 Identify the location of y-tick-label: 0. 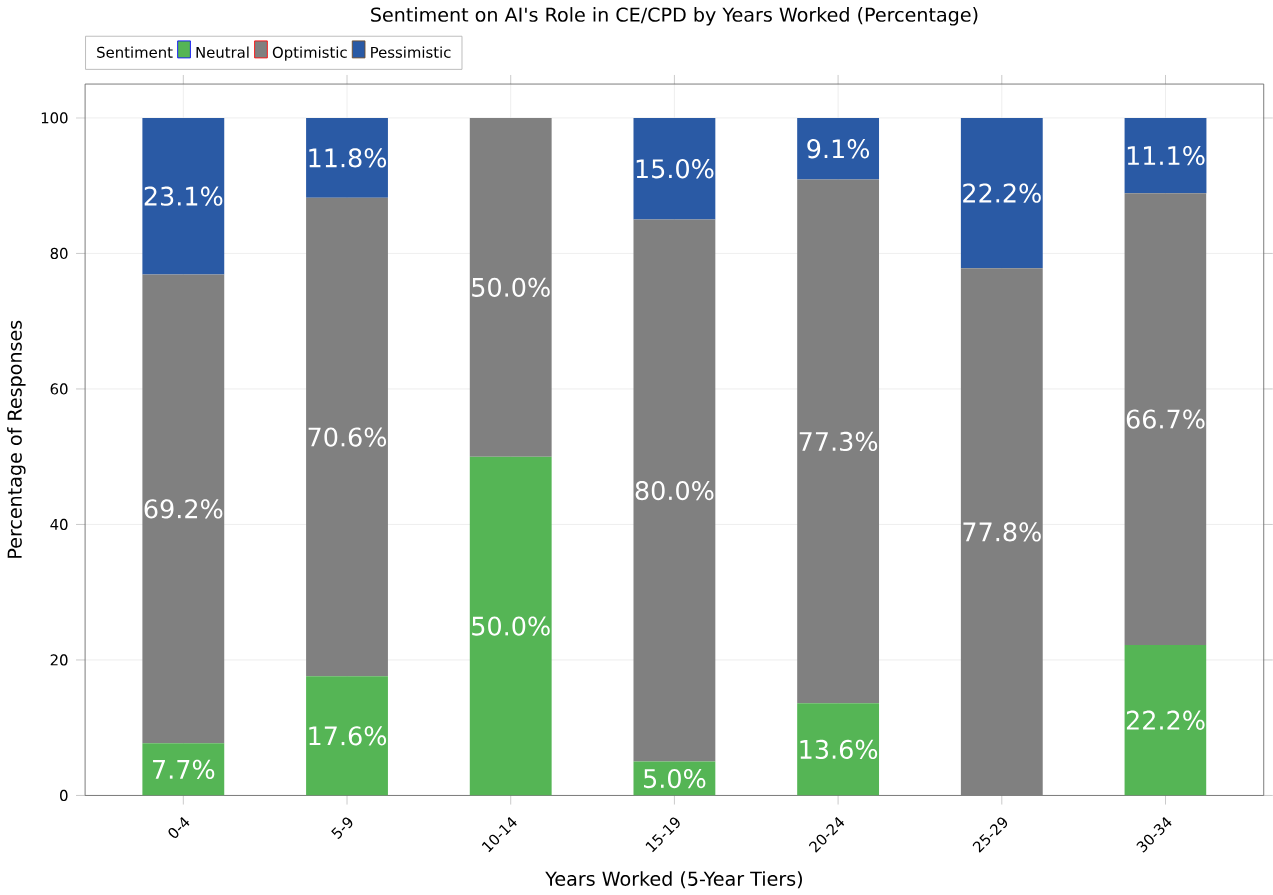
(64, 795).